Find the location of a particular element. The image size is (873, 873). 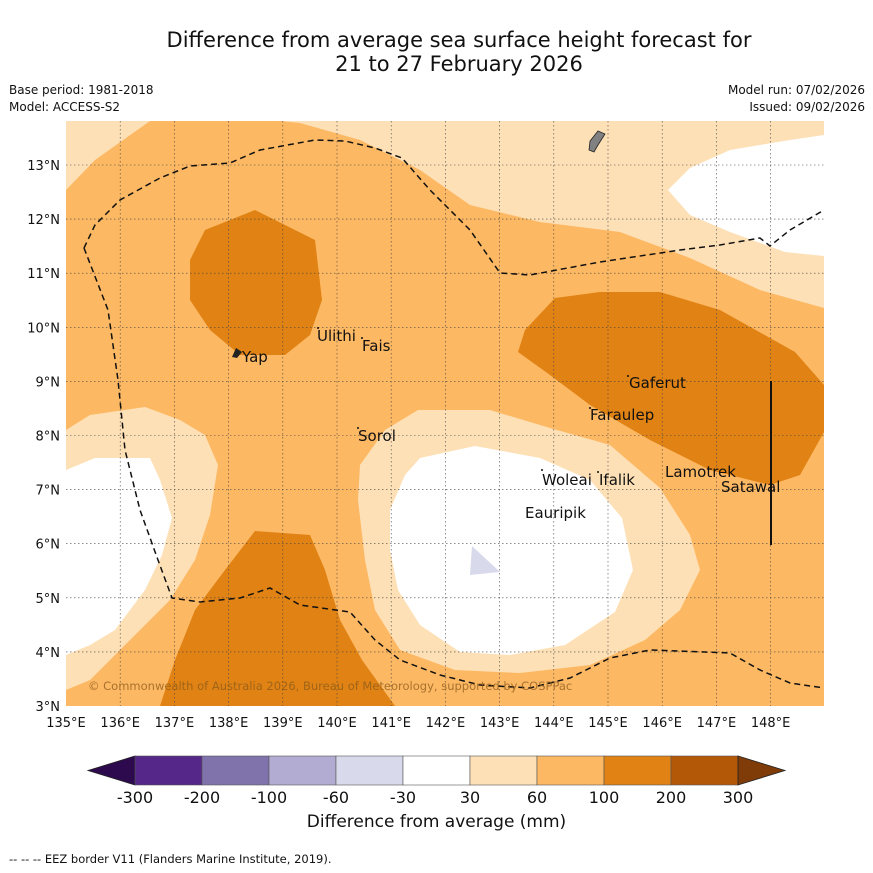

lon-label: 143°E is located at coordinates (500, 723).